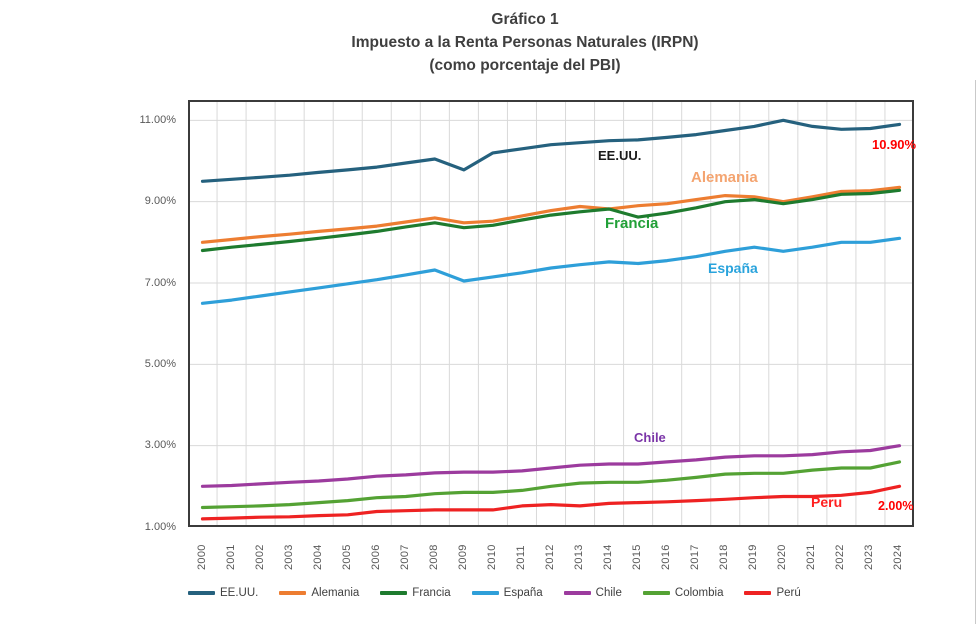 Image resolution: width=978 pixels, height=624 pixels. I want to click on x-tick-label: 2020, so click(782, 557).